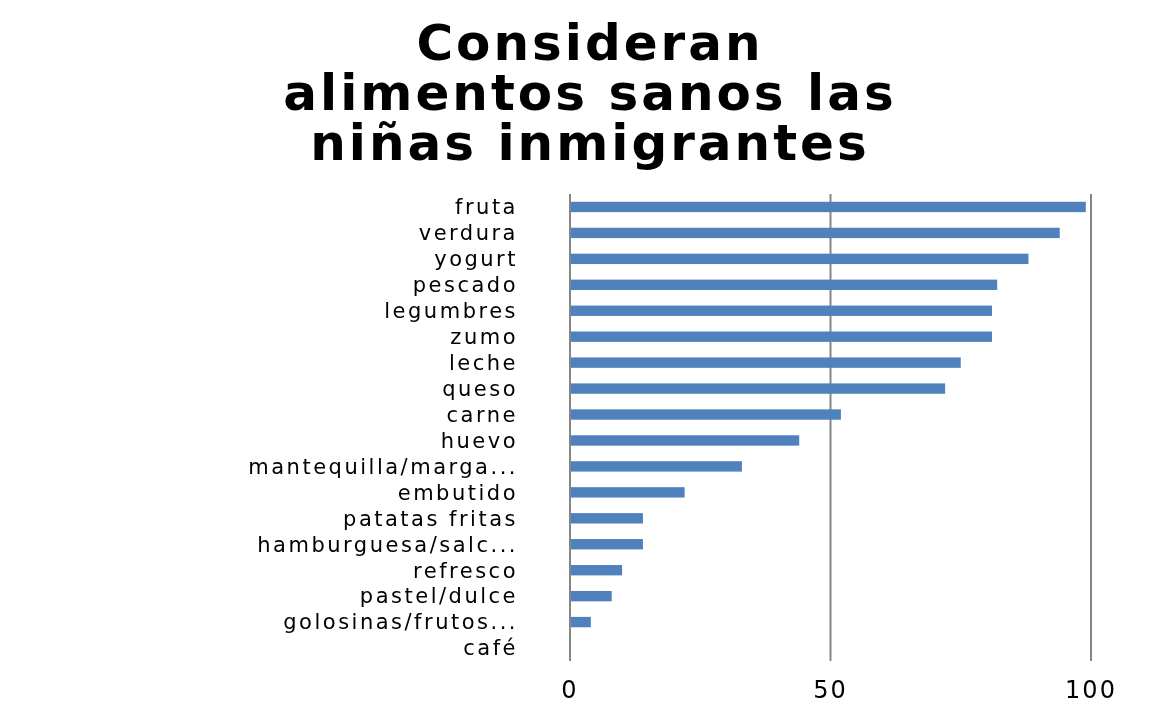 Image resolution: width=1156 pixels, height=719 pixels. I want to click on x-tick-label: 0, so click(570, 690).